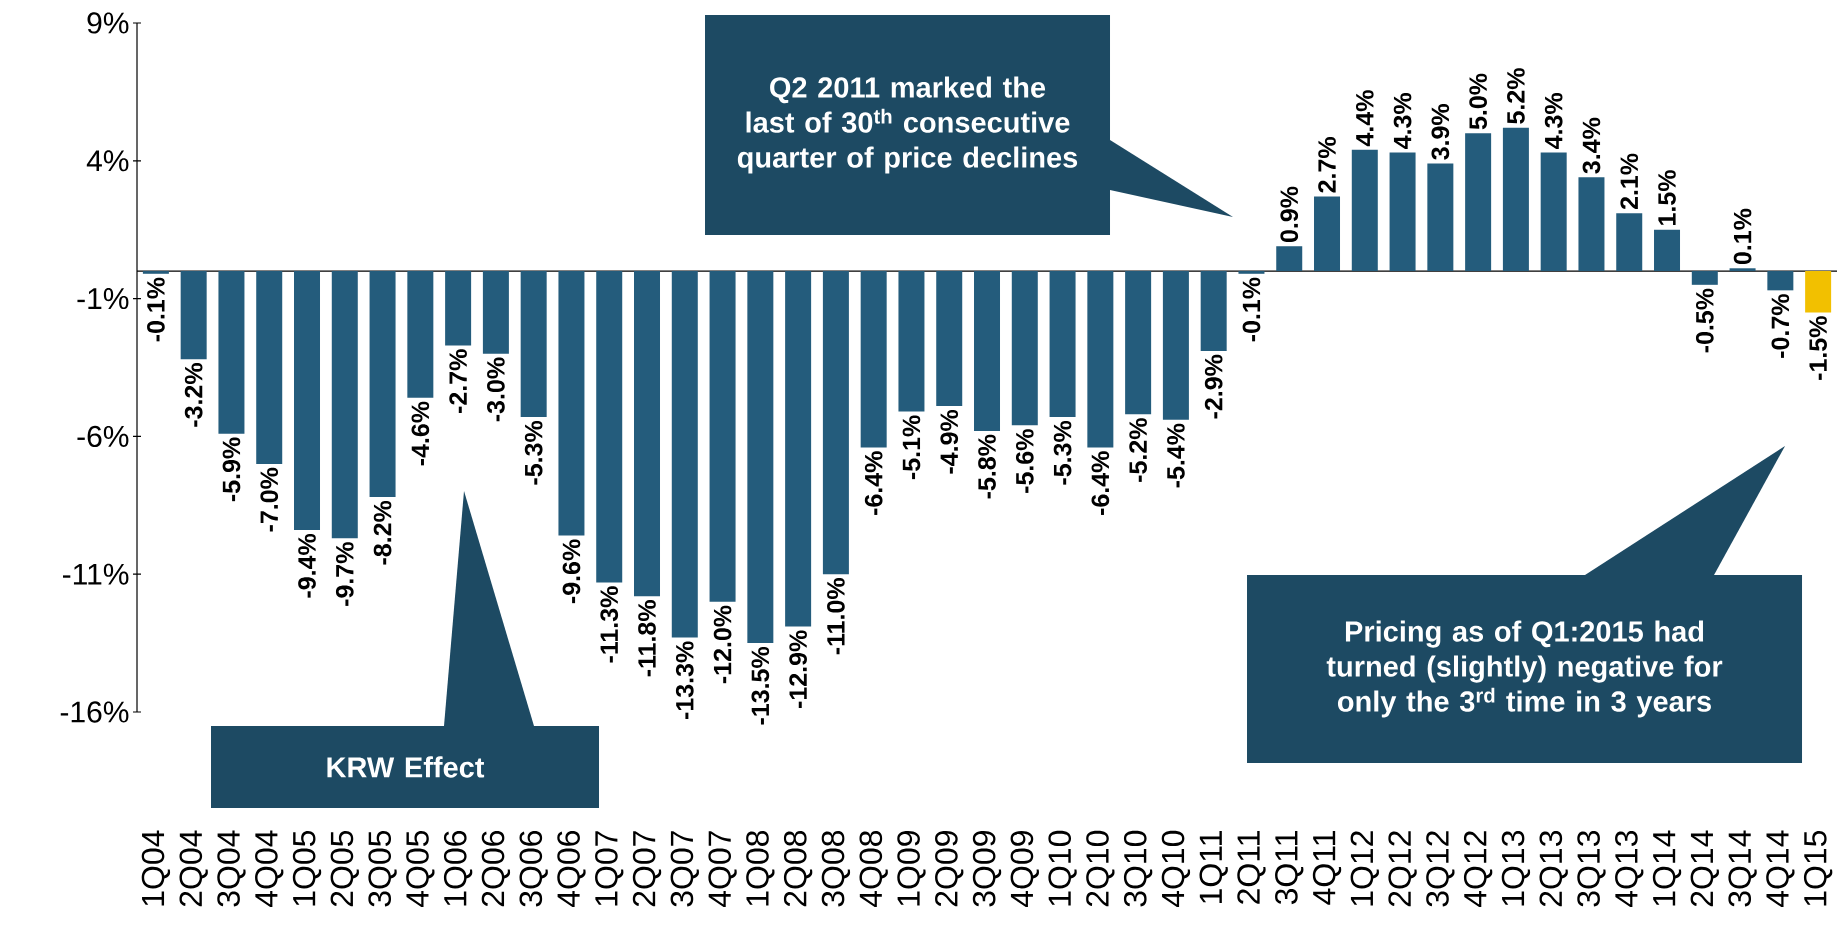  I want to click on x-tick-label: 3Q11, so click(1289, 868).